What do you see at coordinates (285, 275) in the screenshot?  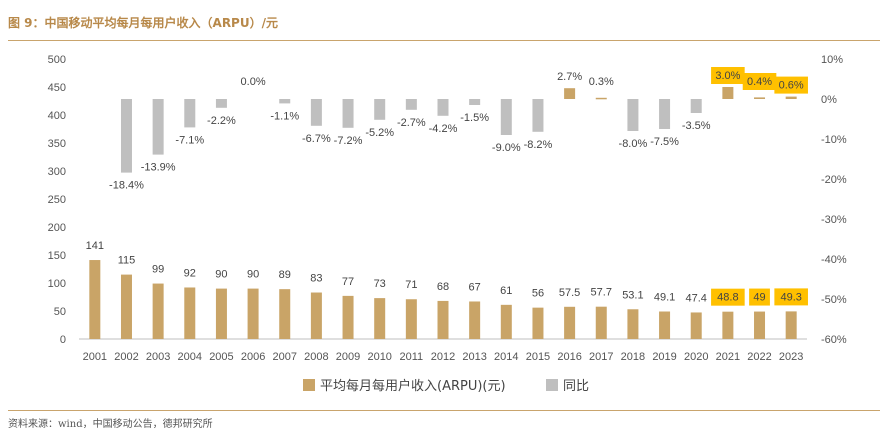 I see `arpu-data-label: 89` at bounding box center [285, 275].